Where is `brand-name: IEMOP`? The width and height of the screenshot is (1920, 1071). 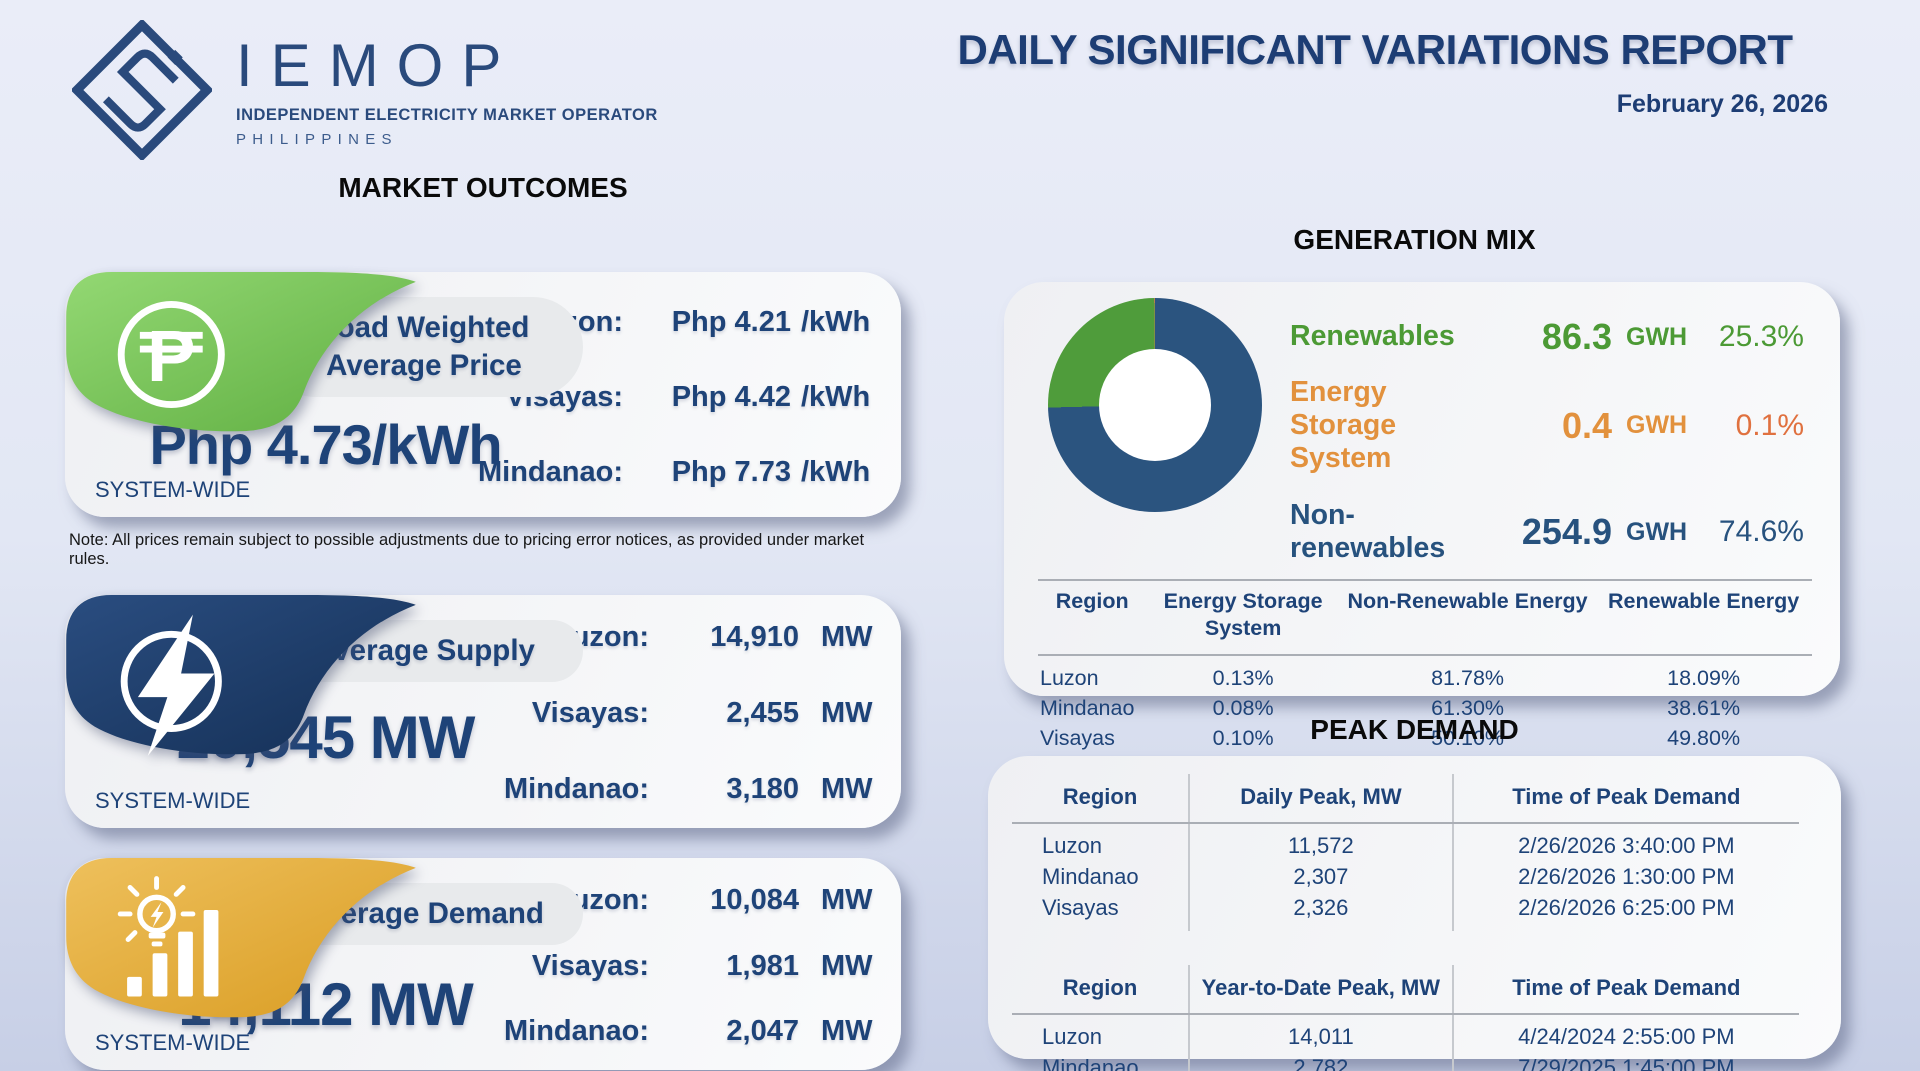
brand-name: IEMOP is located at coordinates (378, 65).